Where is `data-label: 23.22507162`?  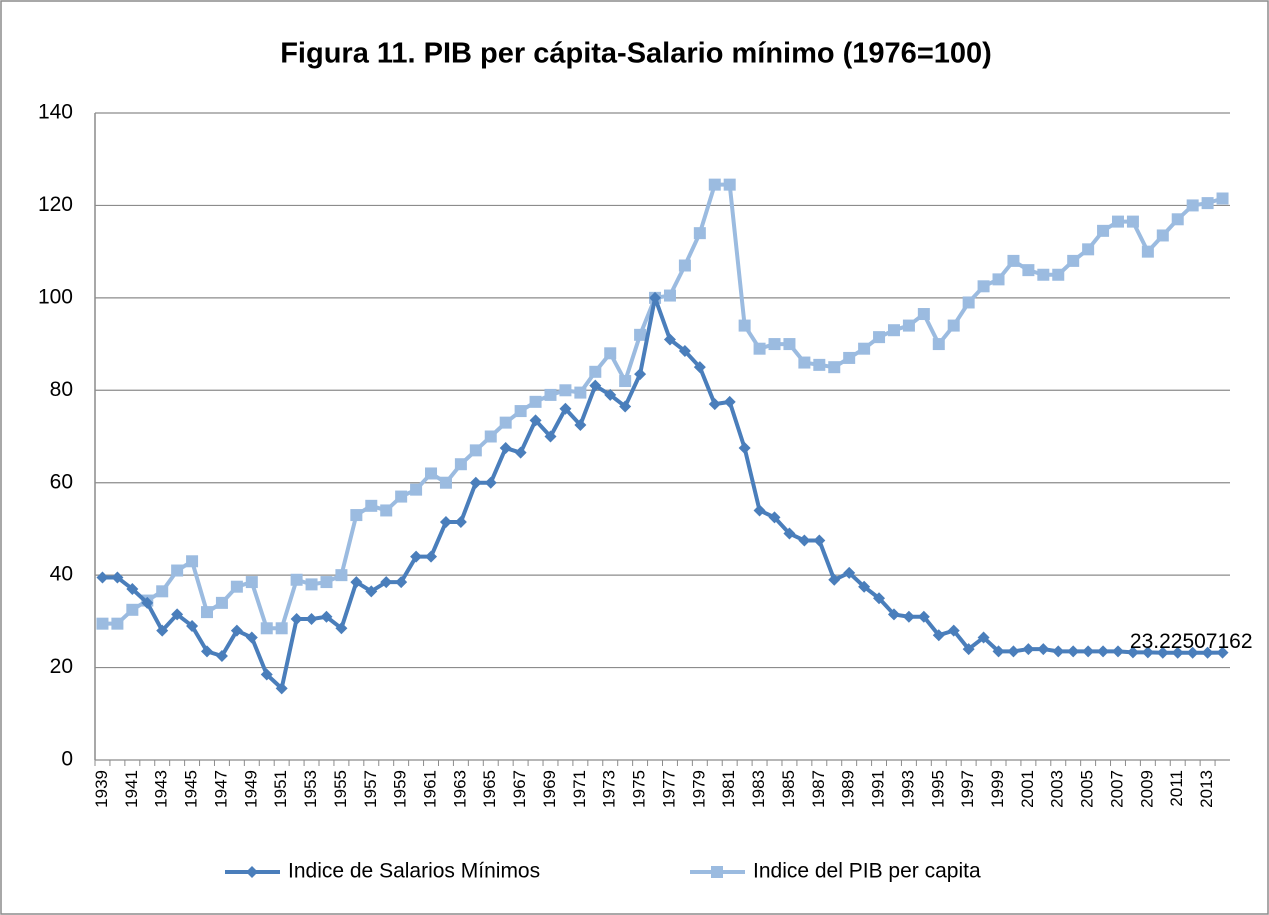 data-label: 23.22507162 is located at coordinates (1191, 641).